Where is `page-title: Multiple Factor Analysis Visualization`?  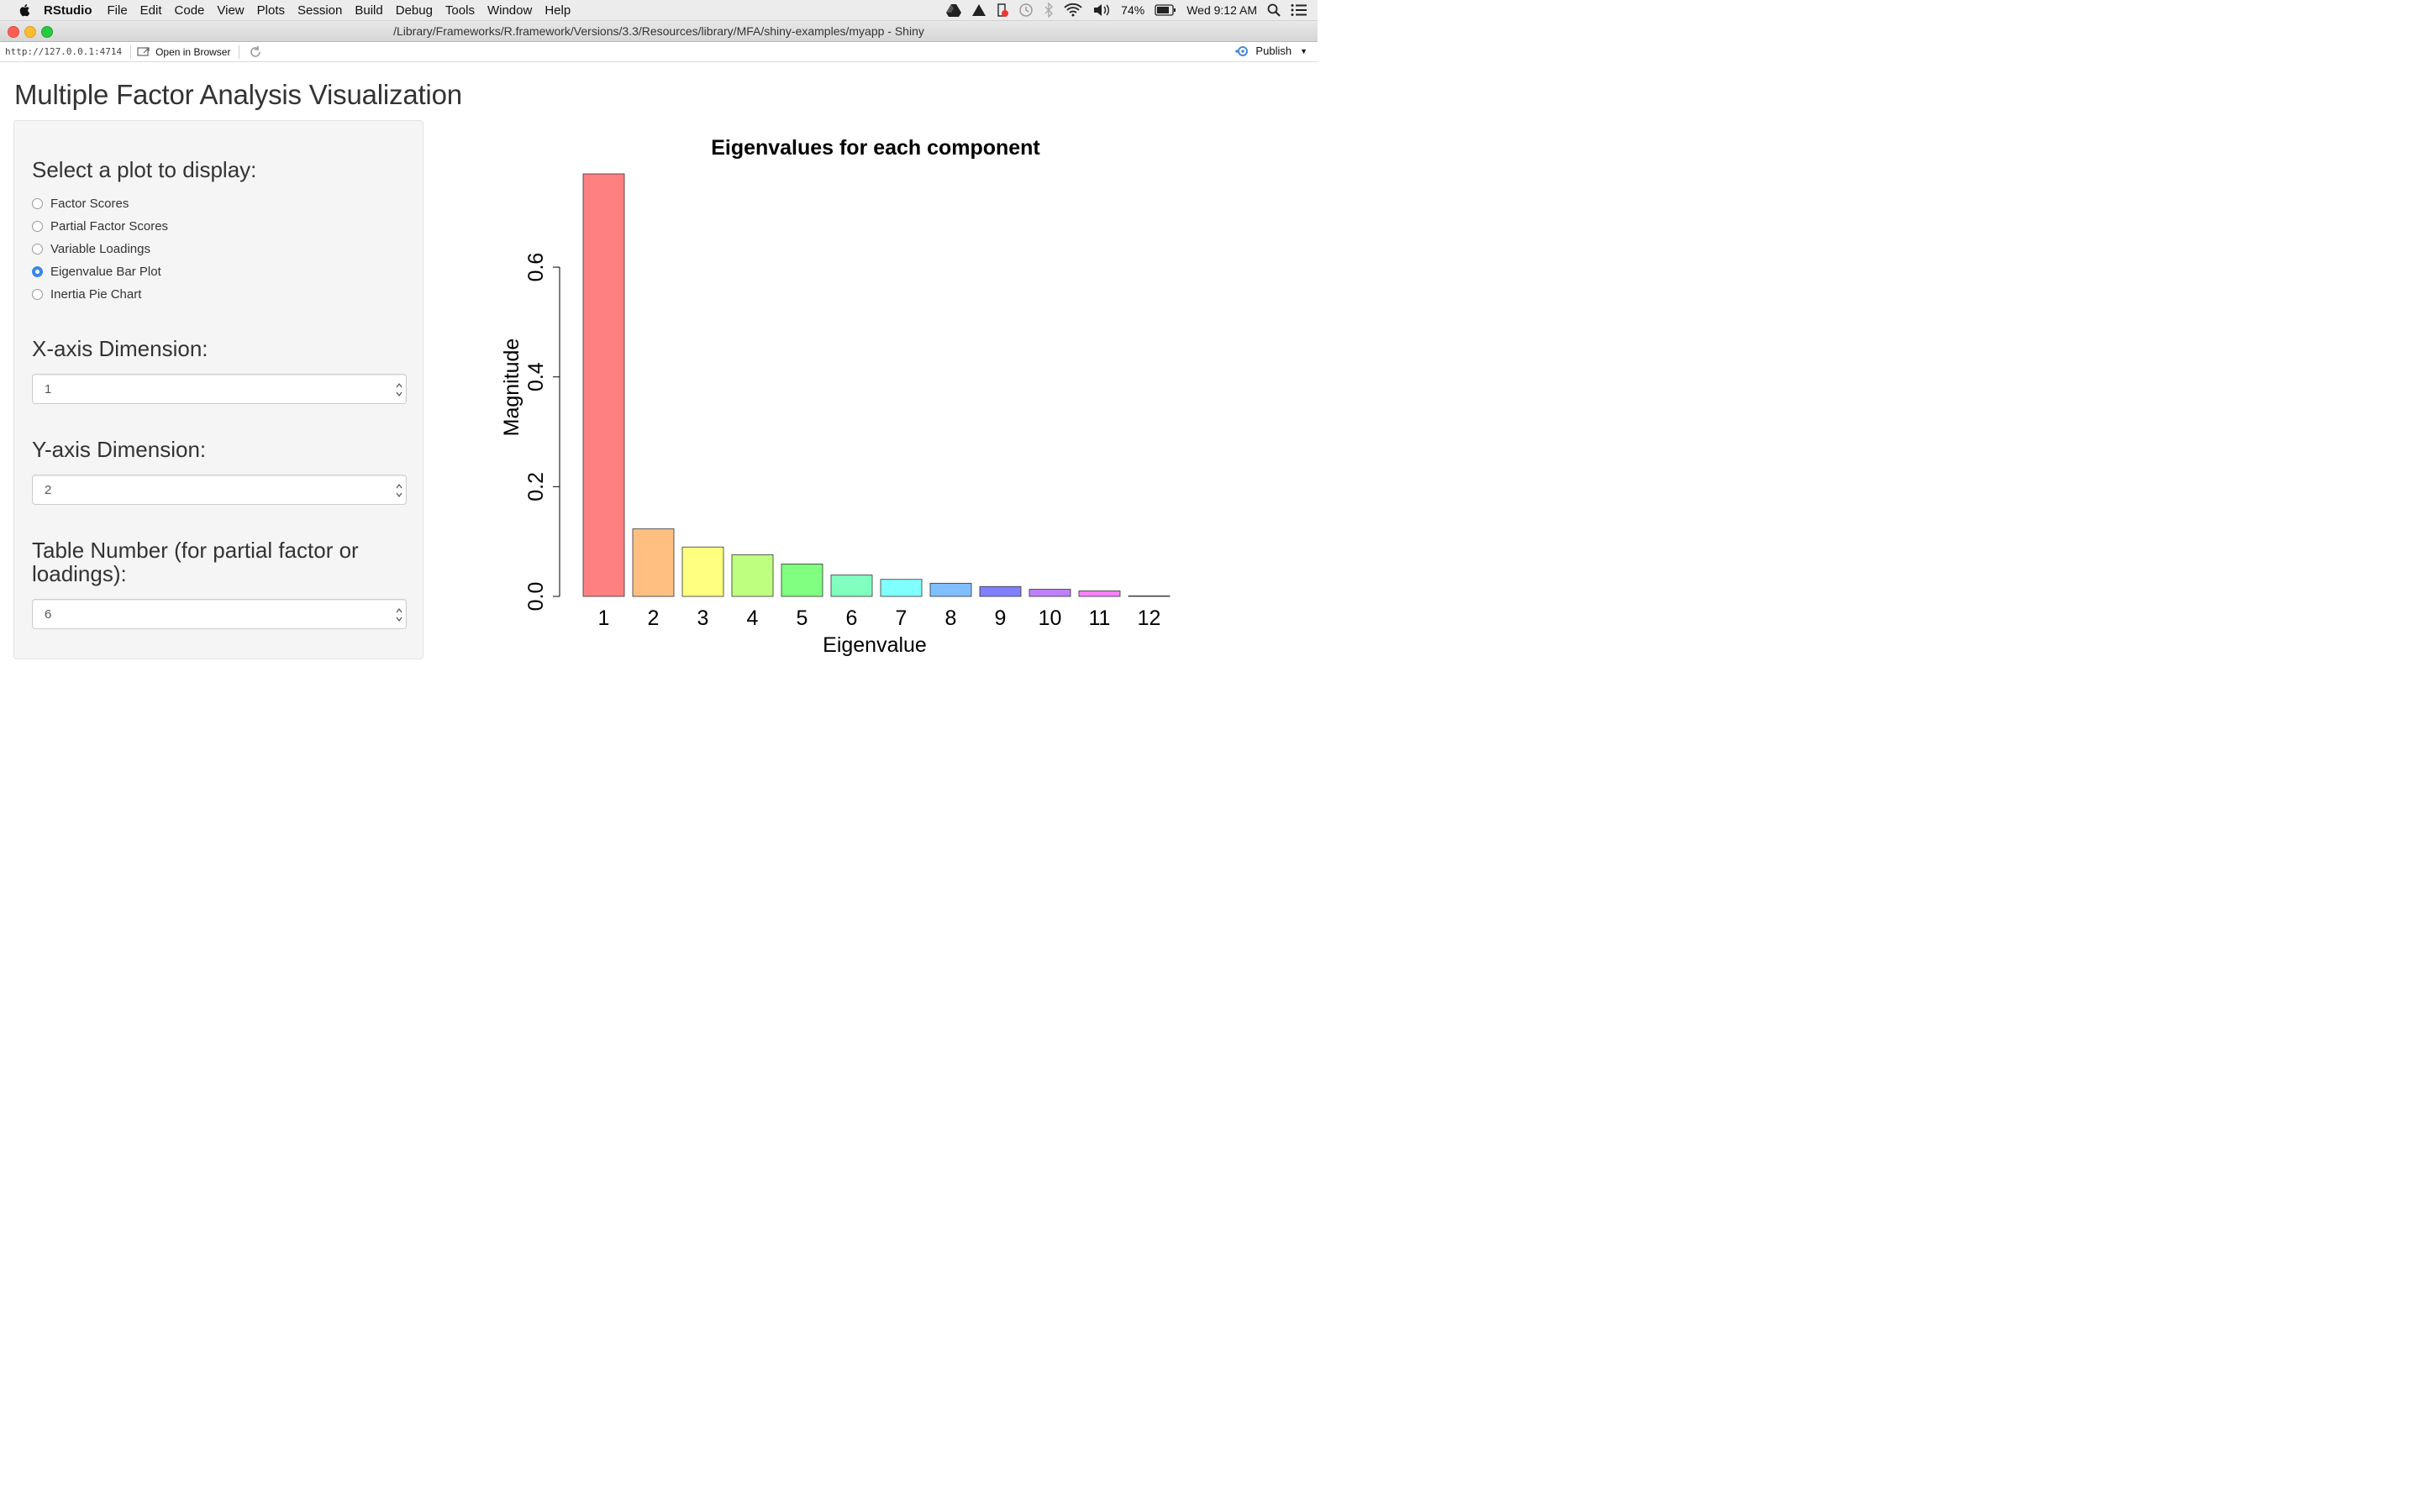 page-title: Multiple Factor Analysis Visualization is located at coordinates (238, 94).